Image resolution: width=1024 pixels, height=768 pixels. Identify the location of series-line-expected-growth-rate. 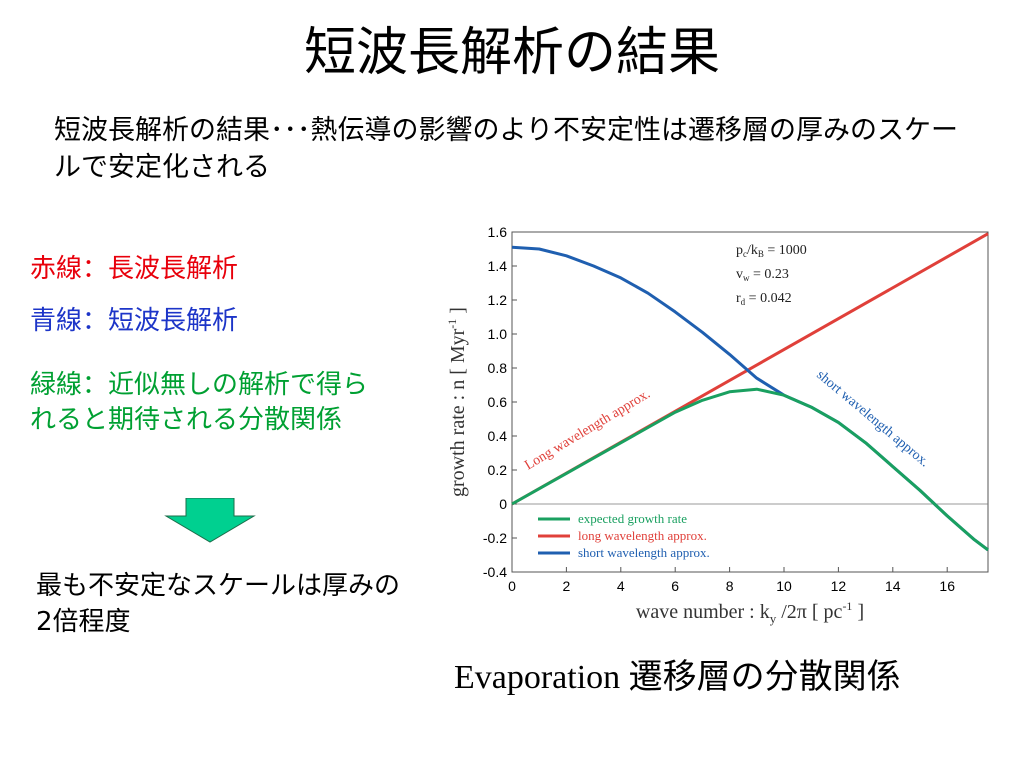
(750, 469).